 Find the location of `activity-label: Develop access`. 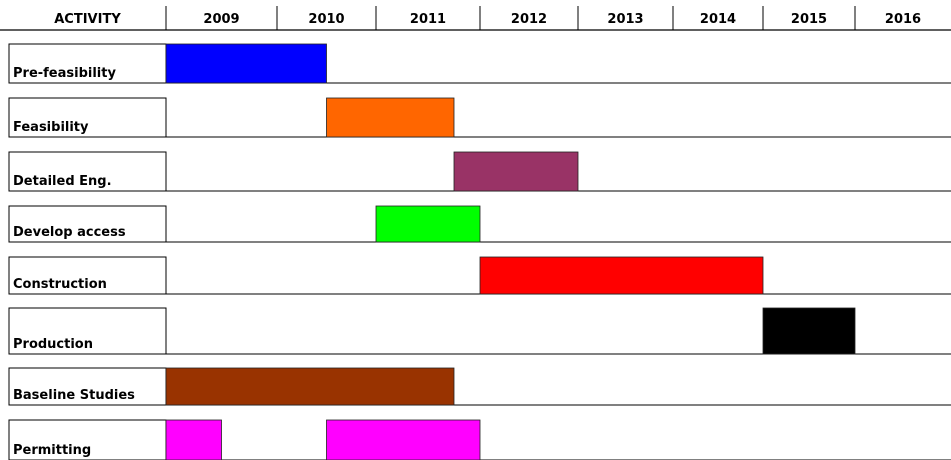

activity-label: Develop access is located at coordinates (69, 232).